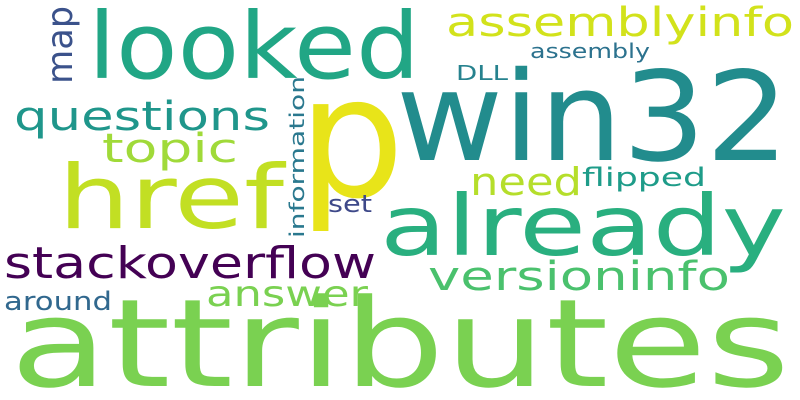 This screenshot has width=800, height=400. What do you see at coordinates (254, 50) in the screenshot?
I see `word-looked: looked` at bounding box center [254, 50].